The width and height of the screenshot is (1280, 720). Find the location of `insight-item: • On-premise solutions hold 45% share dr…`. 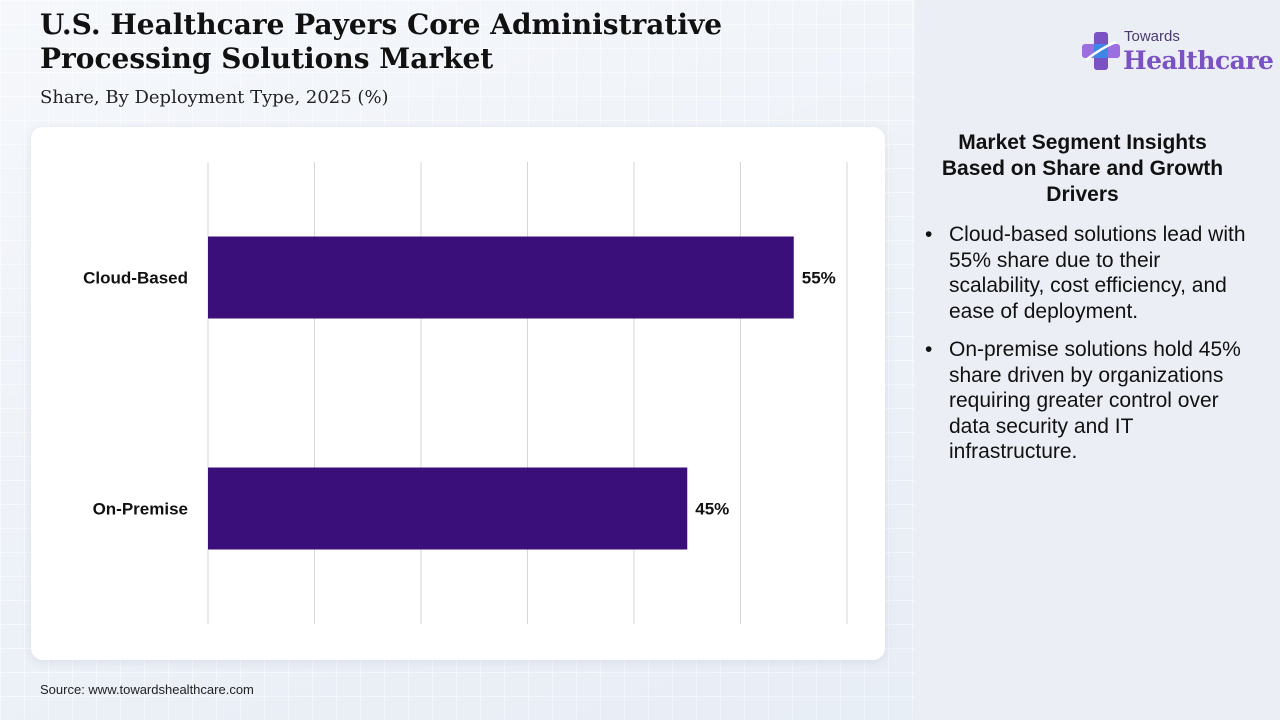

insight-item: • On-premise solutions hold 45% share dr… is located at coordinates (1087, 401).